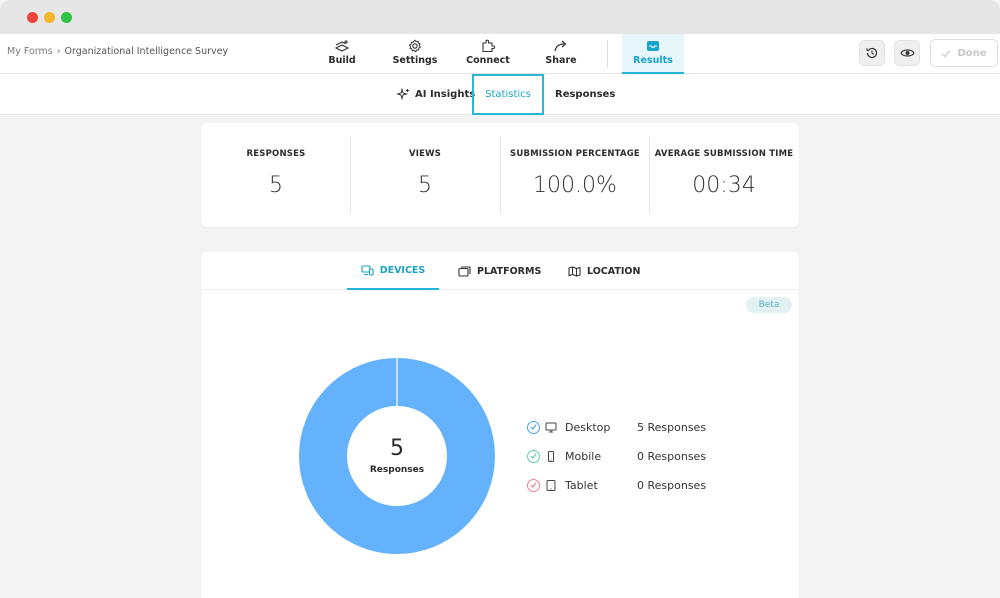 The width and height of the screenshot is (1000, 598). Describe the element at coordinates (32, 17) in the screenshot. I see `close-window-button` at that location.